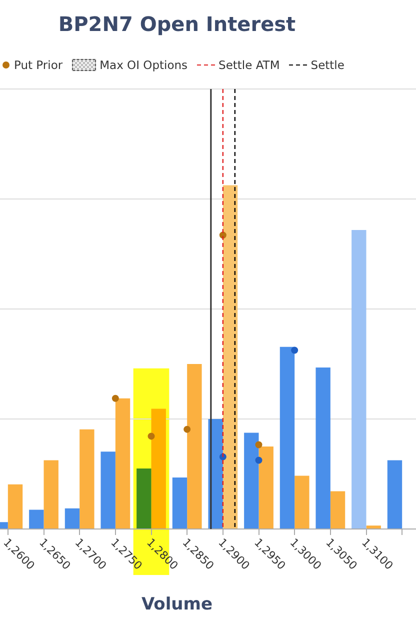  What do you see at coordinates (177, 24) in the screenshot?
I see `chart-title: BP2N7 Open Interest` at bounding box center [177, 24].